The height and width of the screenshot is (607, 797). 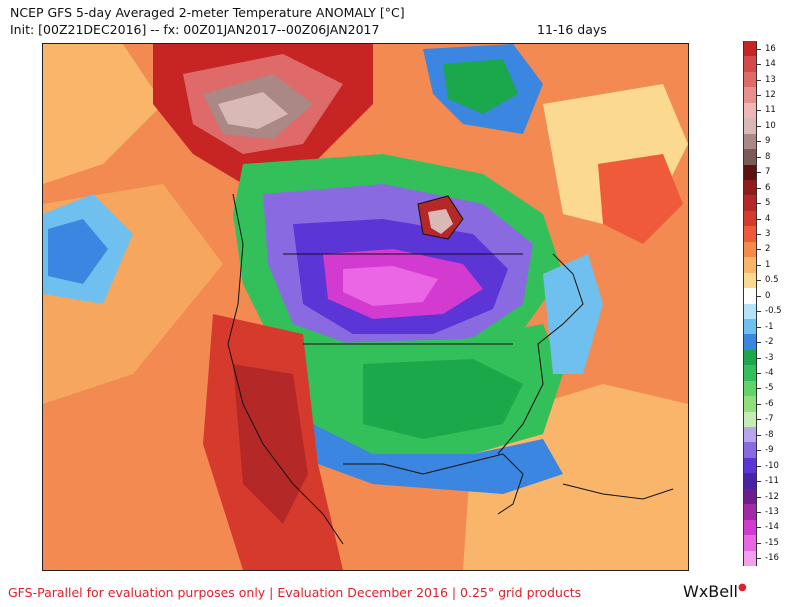 What do you see at coordinates (769, 434) in the screenshot?
I see `color-scale-label: -8` at bounding box center [769, 434].